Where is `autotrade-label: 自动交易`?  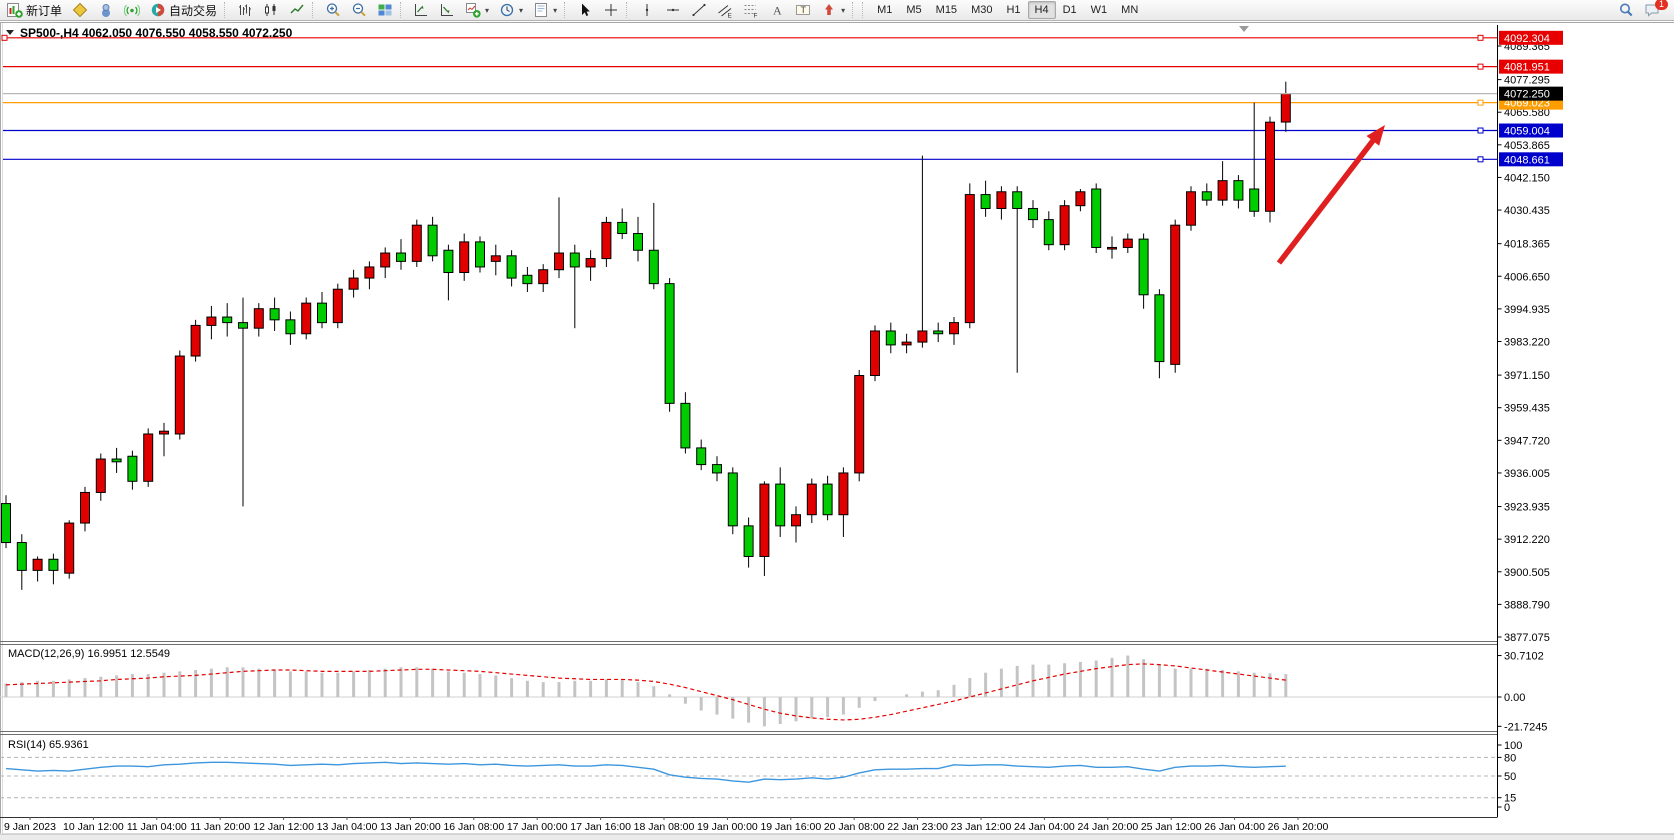 autotrade-label: 自动交易 is located at coordinates (193, 10).